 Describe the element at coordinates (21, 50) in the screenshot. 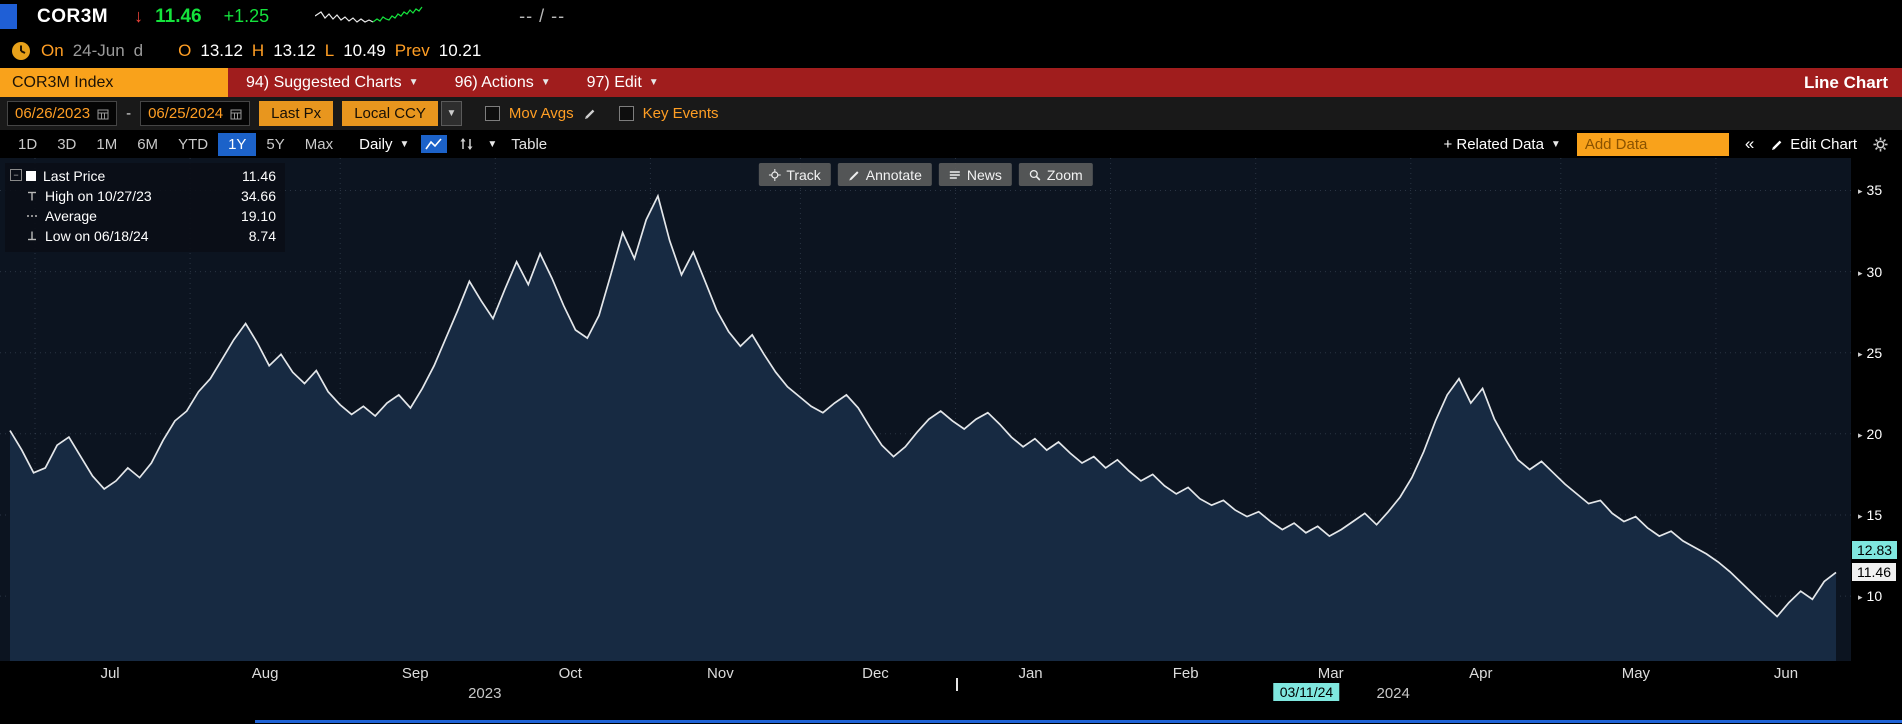

I see `delayed-clock-icon` at that location.